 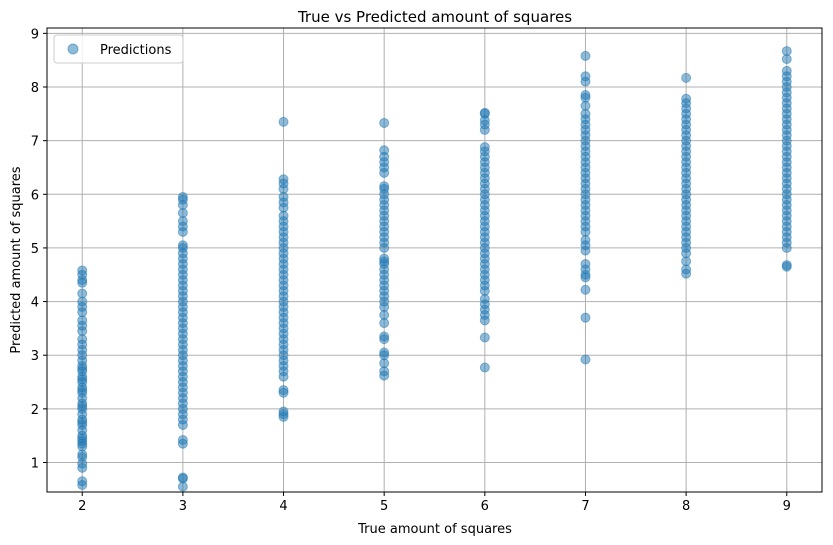 I want to click on chart-title: True vs Predicted amount of squares, so click(x=434, y=17).